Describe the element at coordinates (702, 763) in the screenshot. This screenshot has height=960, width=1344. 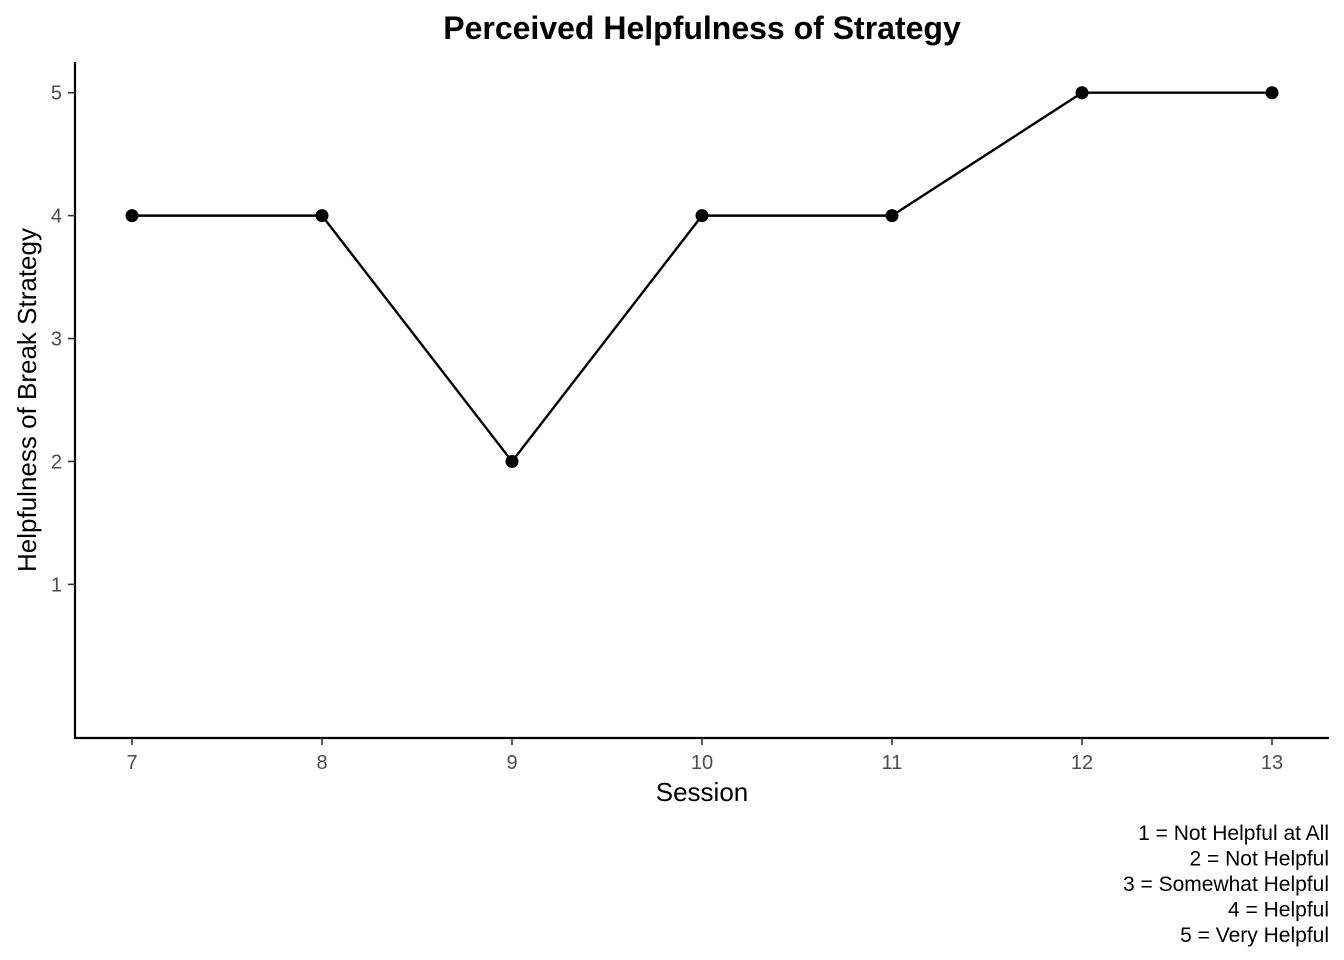
I see `x-tick-label: 10` at that location.